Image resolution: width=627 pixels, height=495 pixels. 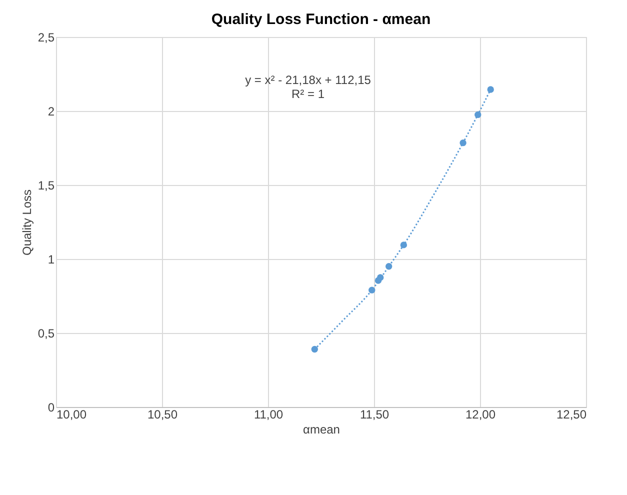 What do you see at coordinates (269, 415) in the screenshot?
I see `x-tick-label: 11,00` at bounding box center [269, 415].